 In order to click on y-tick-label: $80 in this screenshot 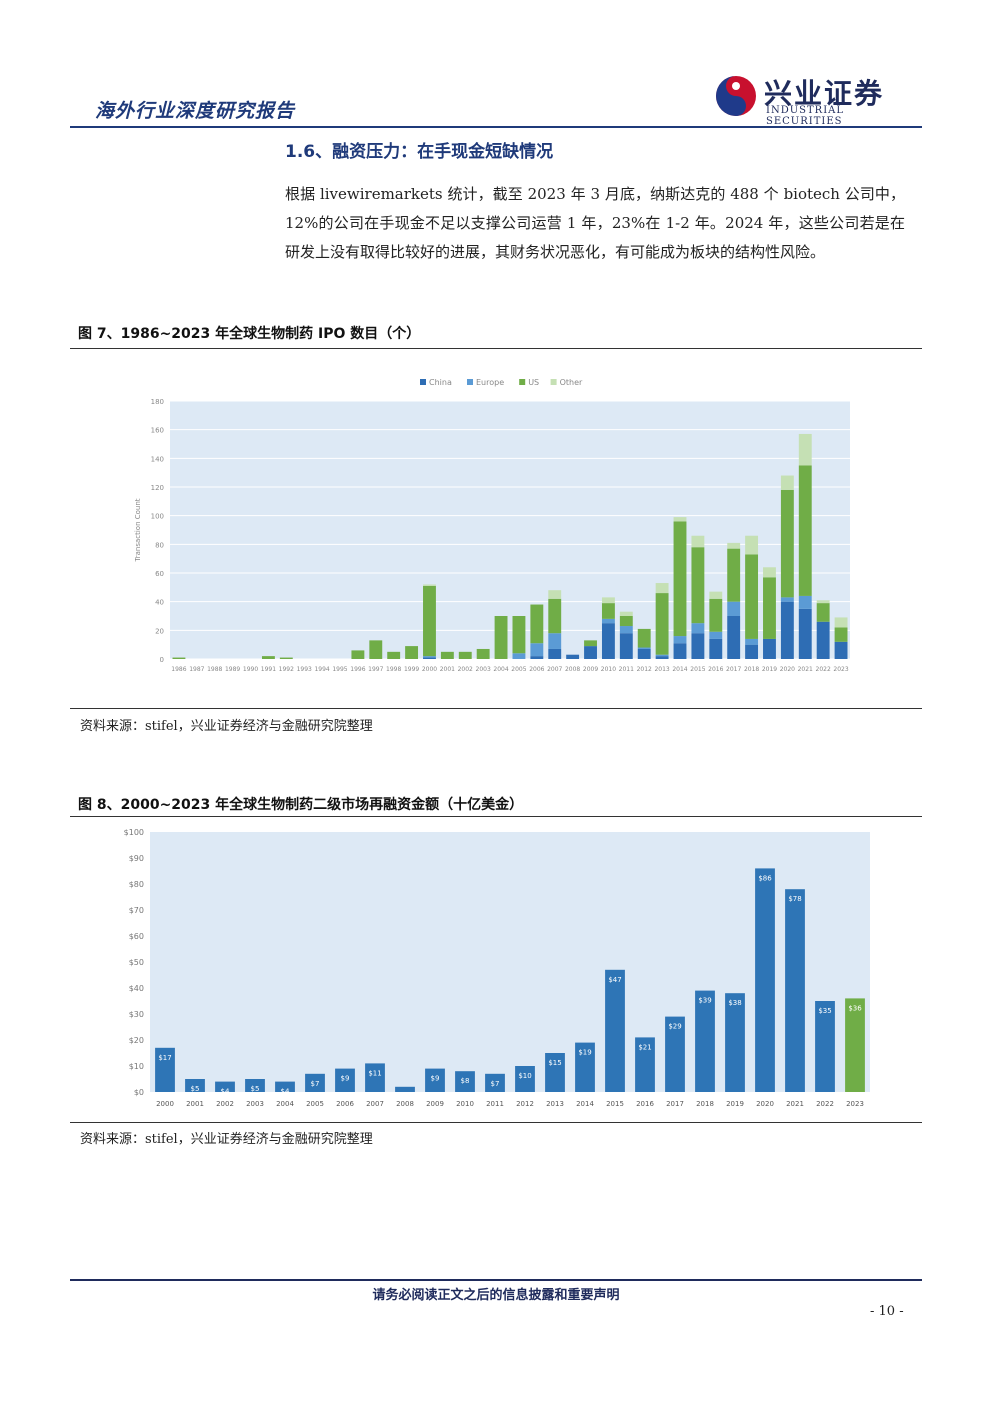, I will do `click(136, 884)`.